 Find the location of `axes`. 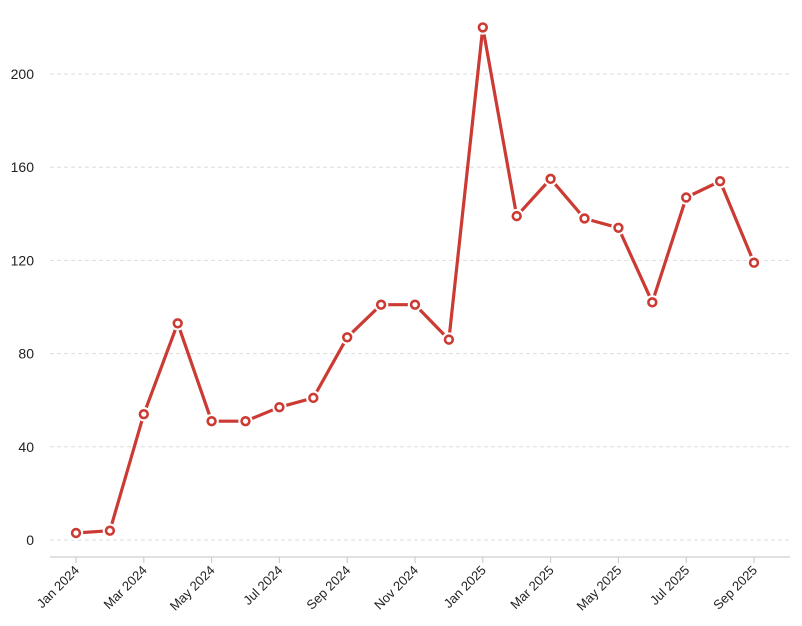

axes is located at coordinates (420, 559).